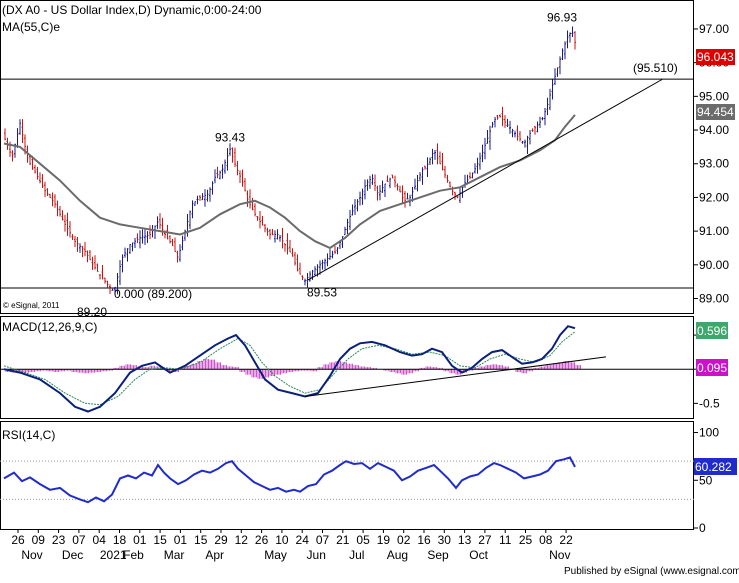 The width and height of the screenshot is (739, 583). Describe the element at coordinates (546, 540) in the screenshot. I see `date-day-label: 08` at that location.